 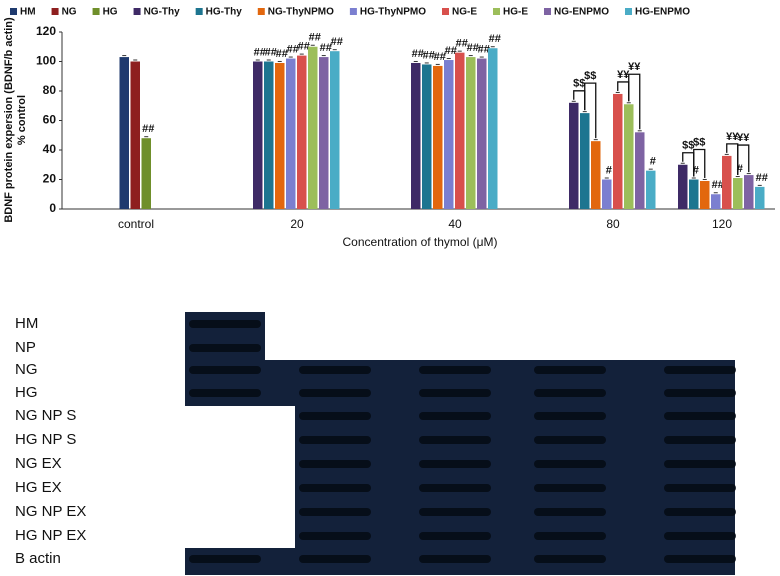 What do you see at coordinates (393, 12) in the screenshot?
I see `legend-label: HG-ThyNPMO` at bounding box center [393, 12].